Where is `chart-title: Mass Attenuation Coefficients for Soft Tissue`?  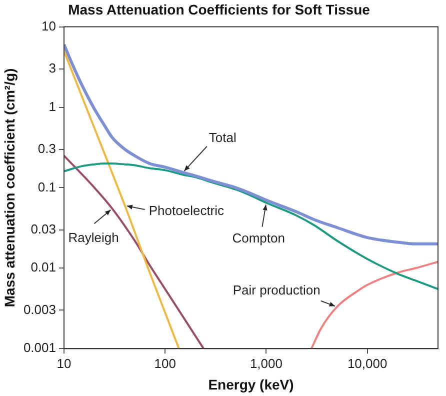
chart-title: Mass Attenuation Coefficients for Soft Tissue is located at coordinates (219, 9).